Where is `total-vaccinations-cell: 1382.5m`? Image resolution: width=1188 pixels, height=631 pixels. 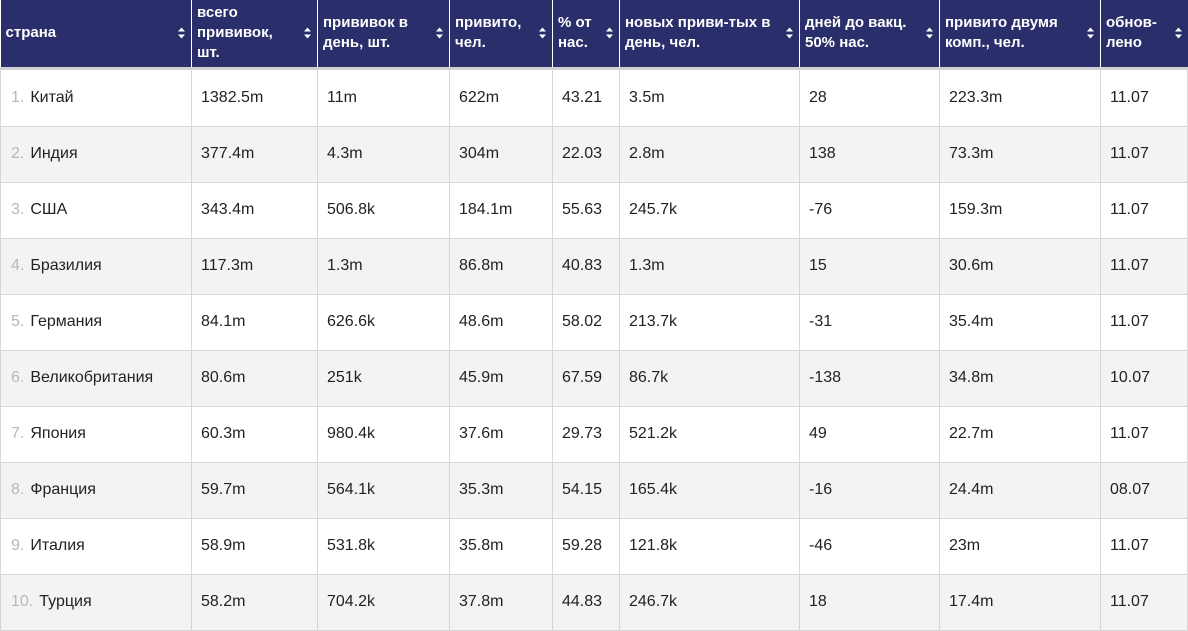 total-vaccinations-cell: 1382.5m is located at coordinates (254, 96).